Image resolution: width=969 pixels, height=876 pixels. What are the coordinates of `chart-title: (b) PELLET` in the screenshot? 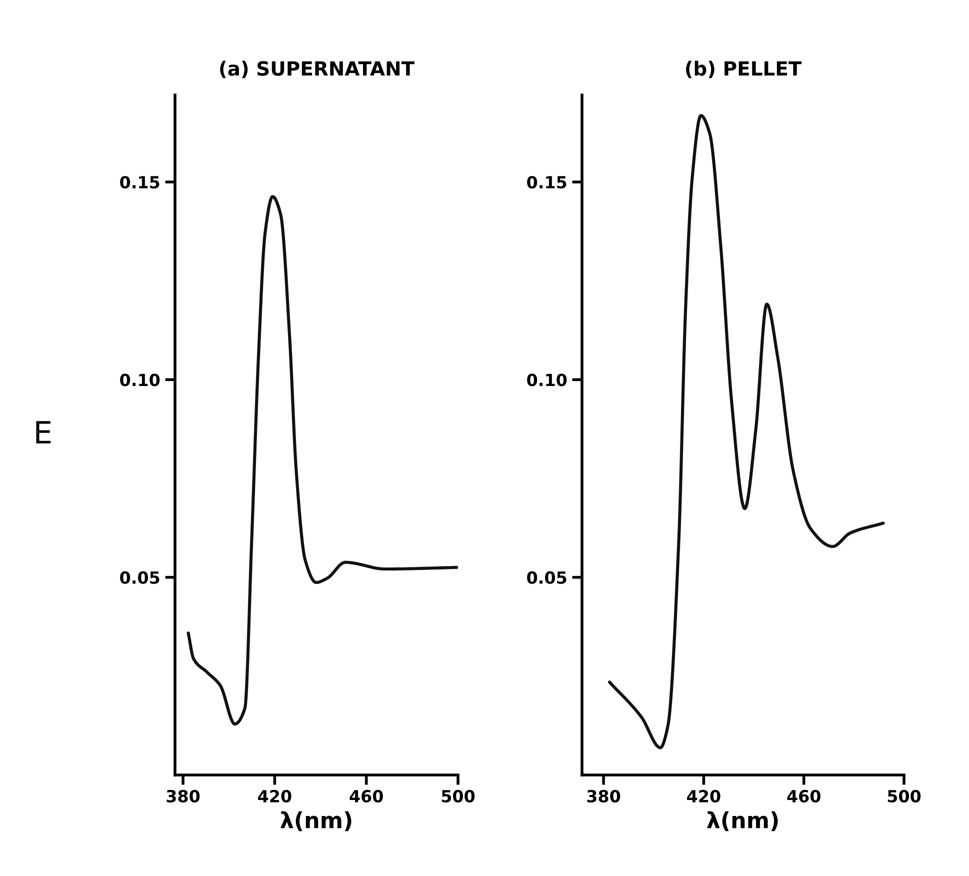 It's located at (744, 69).